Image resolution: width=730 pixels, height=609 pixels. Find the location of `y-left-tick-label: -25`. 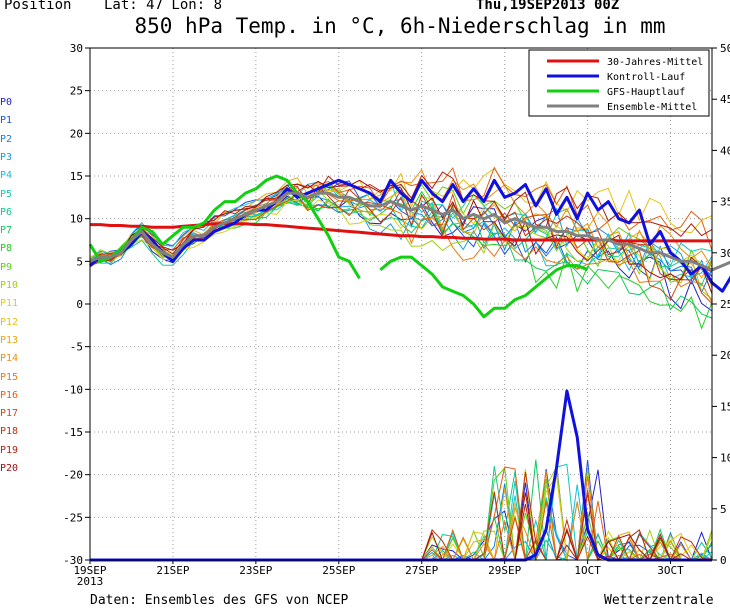

y-left-tick-label: -25 is located at coordinates (73, 517).